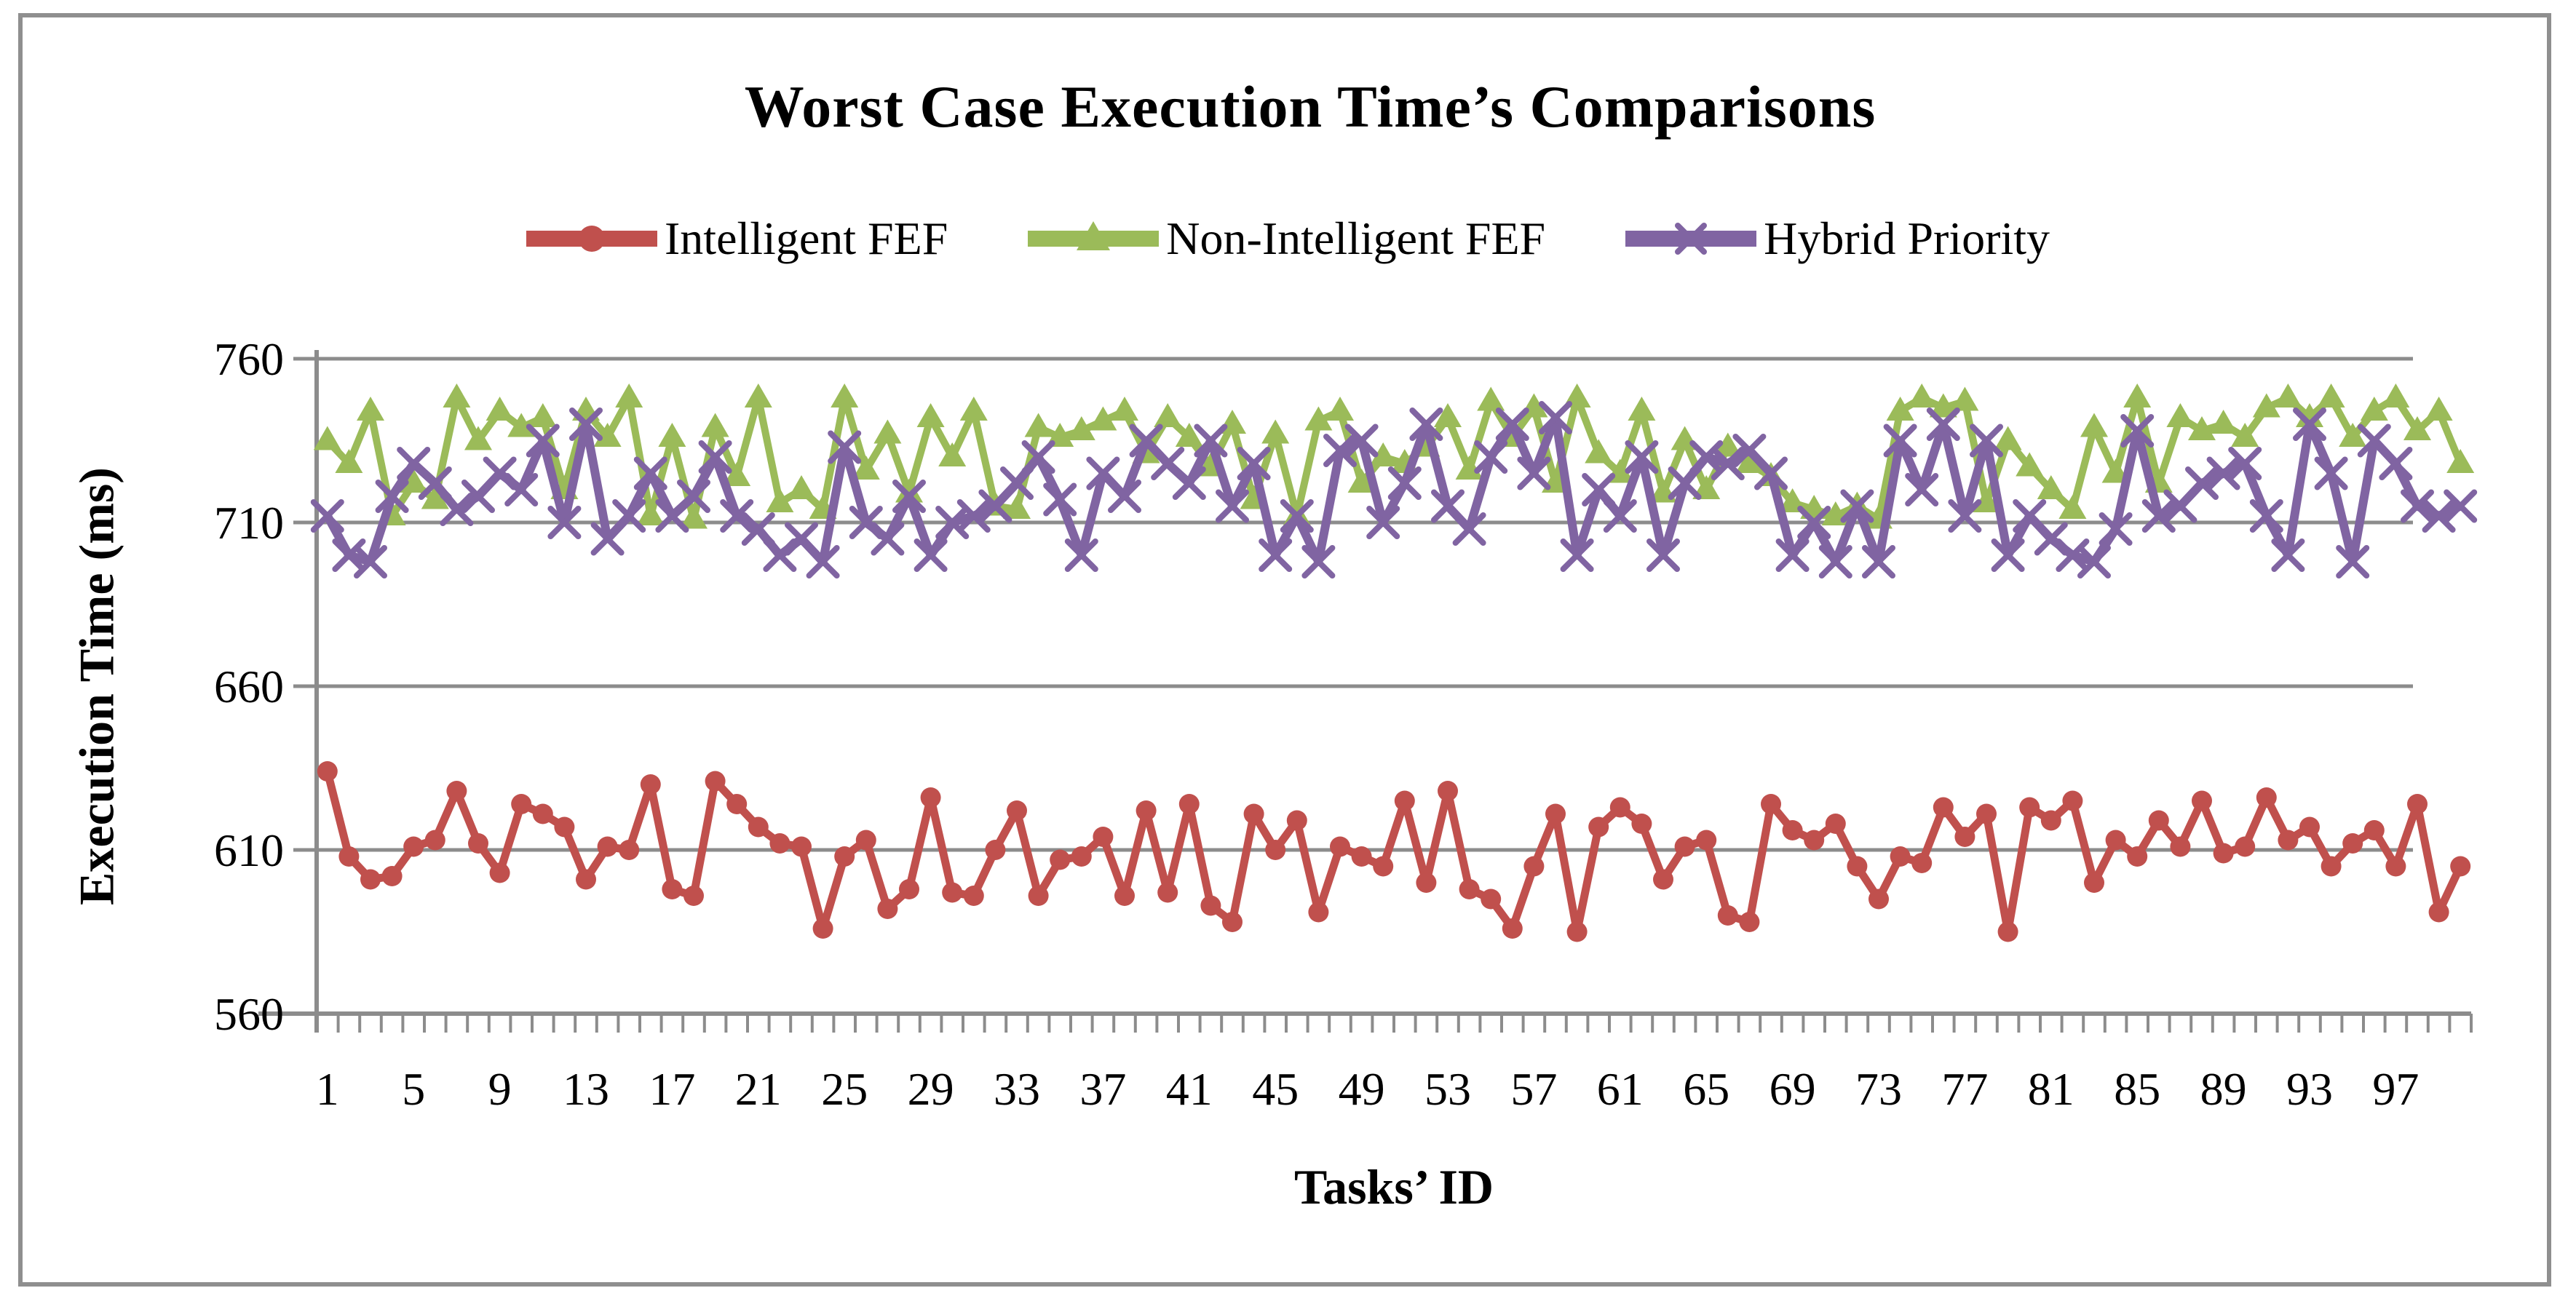 This screenshot has height=1312, width=2576. Describe the element at coordinates (586, 1089) in the screenshot. I see `svg-text: 13` at that location.